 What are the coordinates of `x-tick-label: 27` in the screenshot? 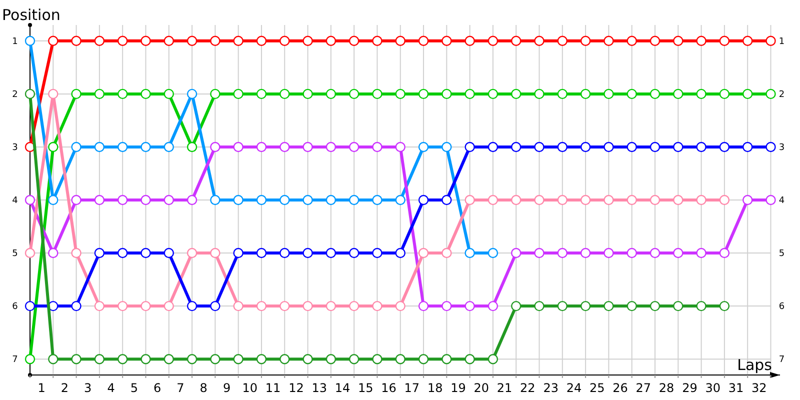 It's located at (644, 388).